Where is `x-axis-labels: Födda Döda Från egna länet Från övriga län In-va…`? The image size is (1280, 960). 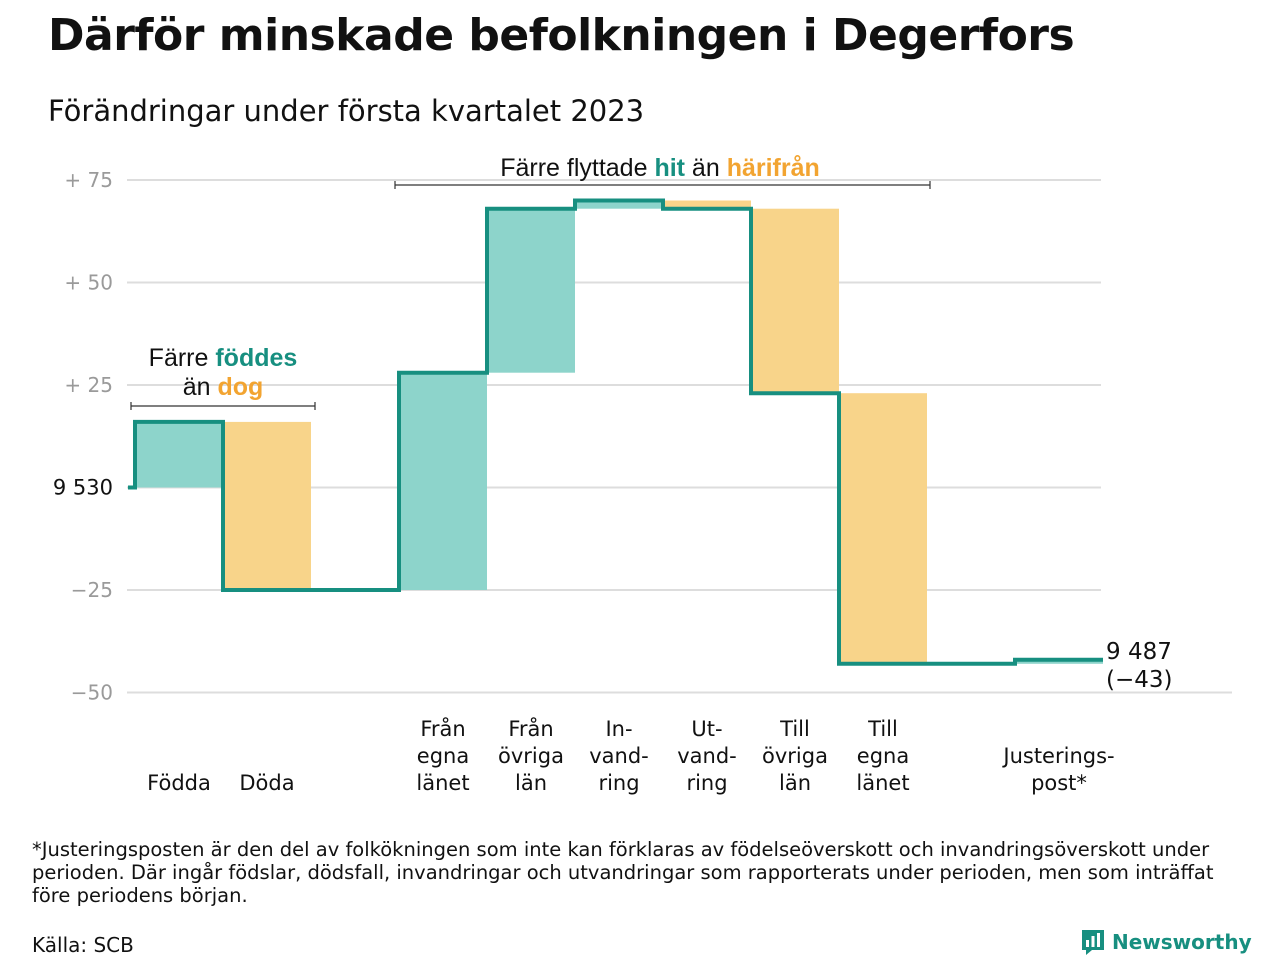 x-axis-labels: Födda Döda Från egna länet Från övriga län In-va… is located at coordinates (630, 755).